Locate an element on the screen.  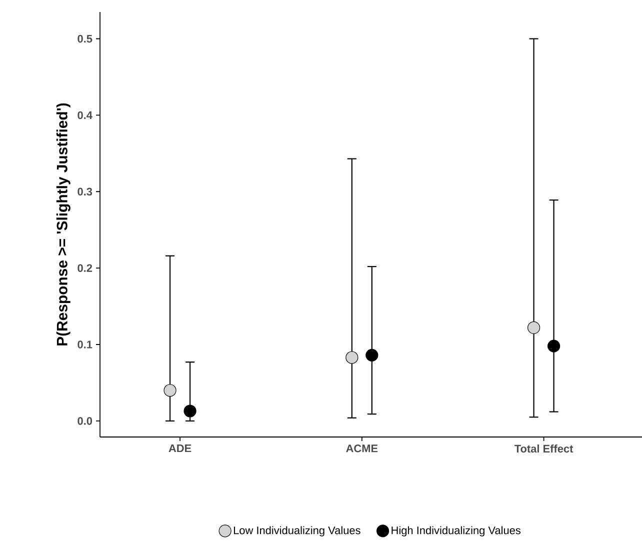
x-tick-label: ADE is located at coordinates (180, 448).